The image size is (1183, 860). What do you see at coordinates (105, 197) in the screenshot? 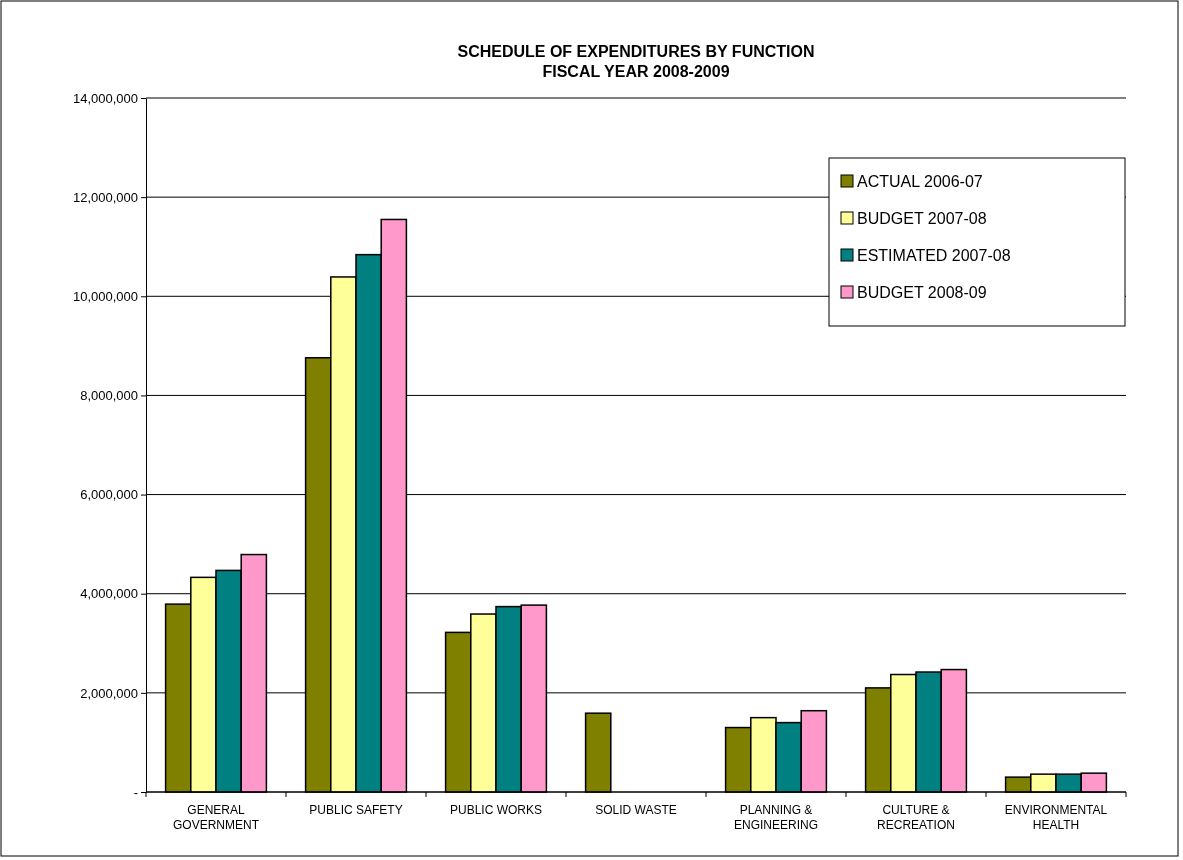
I see `y-tick-label: 12,000,000` at bounding box center [105, 197].